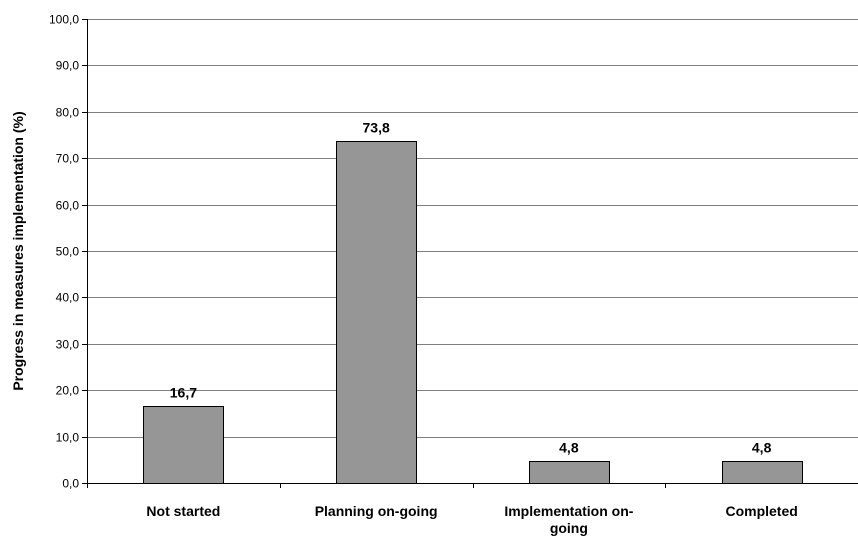  Describe the element at coordinates (183, 393) in the screenshot. I see `data-label: 16,7` at that location.